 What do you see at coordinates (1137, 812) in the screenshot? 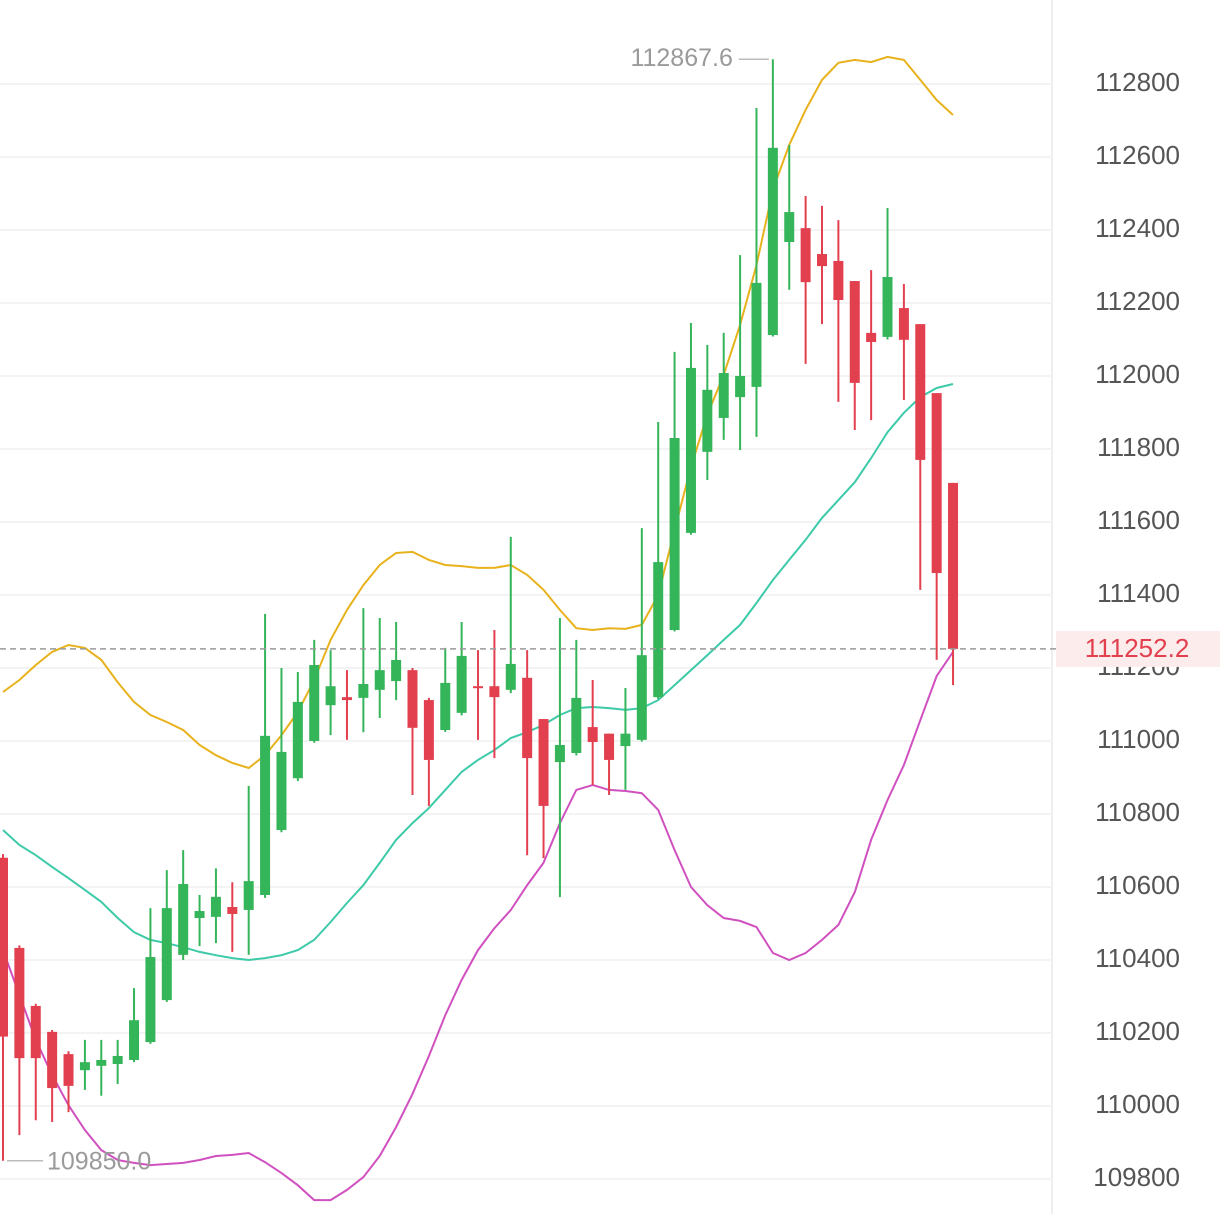
I see `y-tick-label: 110800` at bounding box center [1137, 812].